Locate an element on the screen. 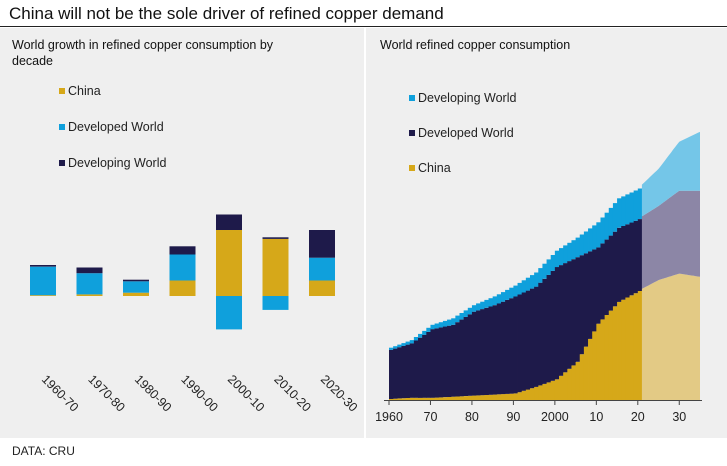 Image resolution: width=727 pixels, height=466 pixels. area-developing-world-1980 is located at coordinates (474, 308).